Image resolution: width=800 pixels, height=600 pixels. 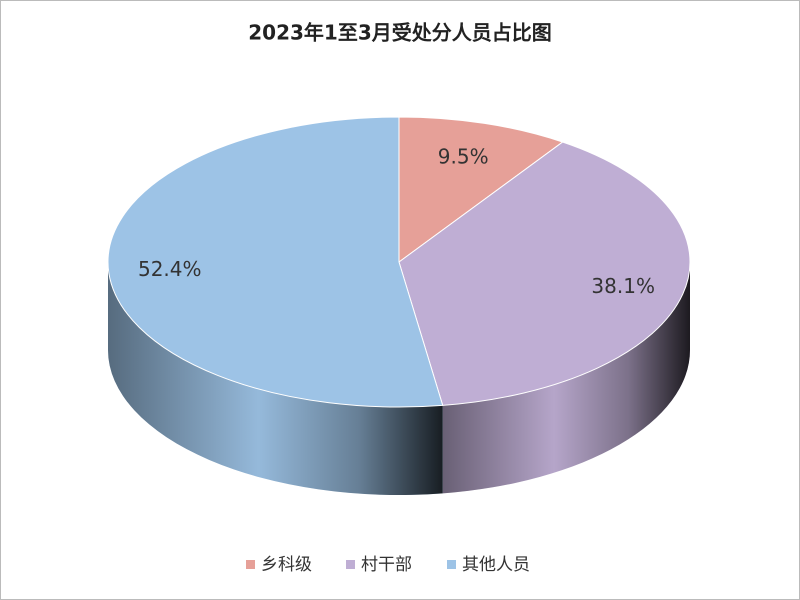 What do you see at coordinates (170, 269) in the screenshot?
I see `data-label: 52.4%` at bounding box center [170, 269].